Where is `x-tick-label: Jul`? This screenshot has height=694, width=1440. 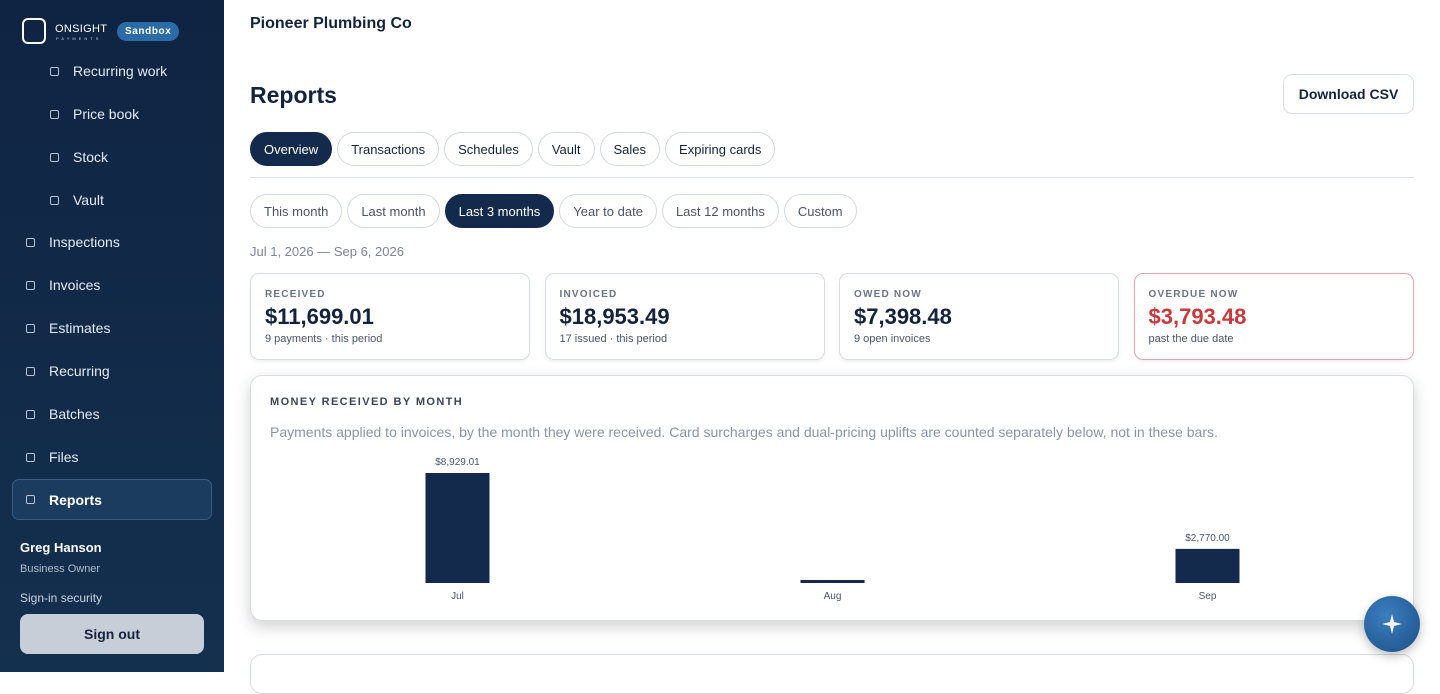
x-tick-label: Jul is located at coordinates (457, 596).